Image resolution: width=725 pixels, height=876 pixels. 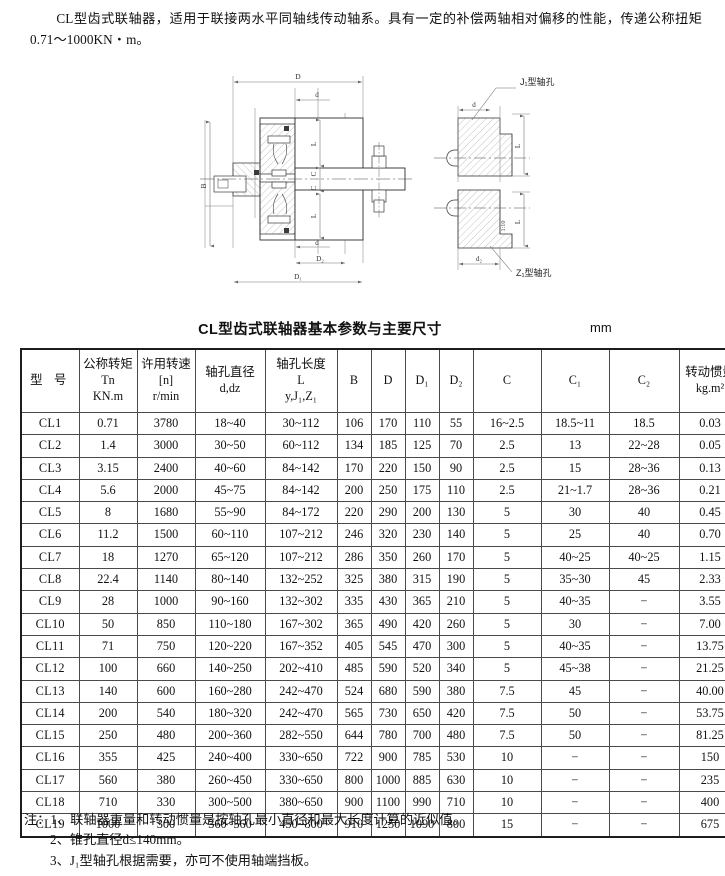 I want to click on cell-r18-c12: 675, so click(x=701, y=825).